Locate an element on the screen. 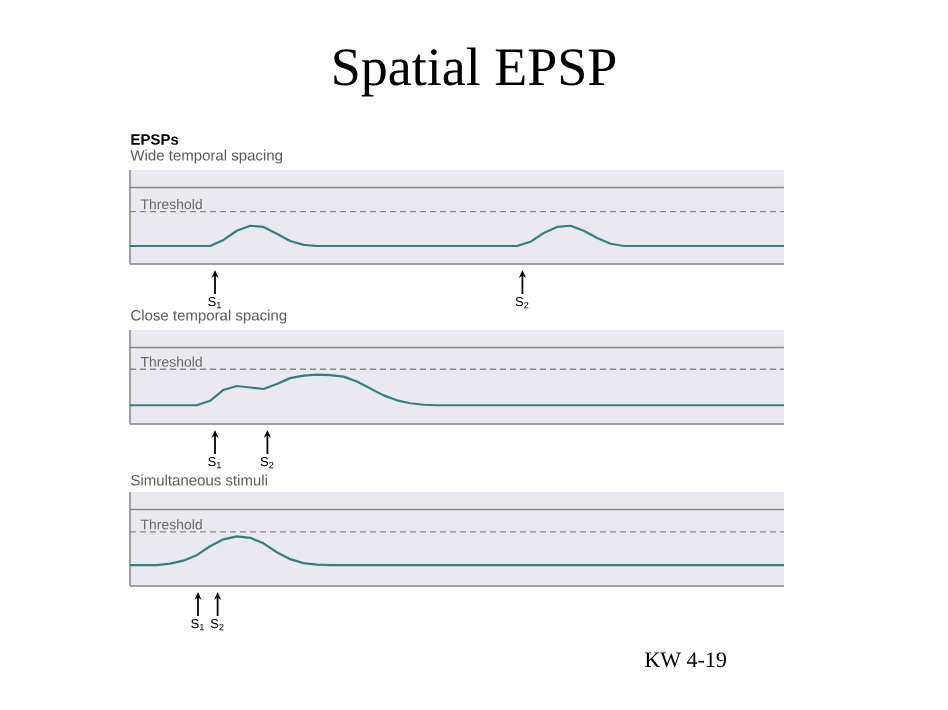 The image size is (948, 710). text: KW 4-19 is located at coordinates (685, 660).